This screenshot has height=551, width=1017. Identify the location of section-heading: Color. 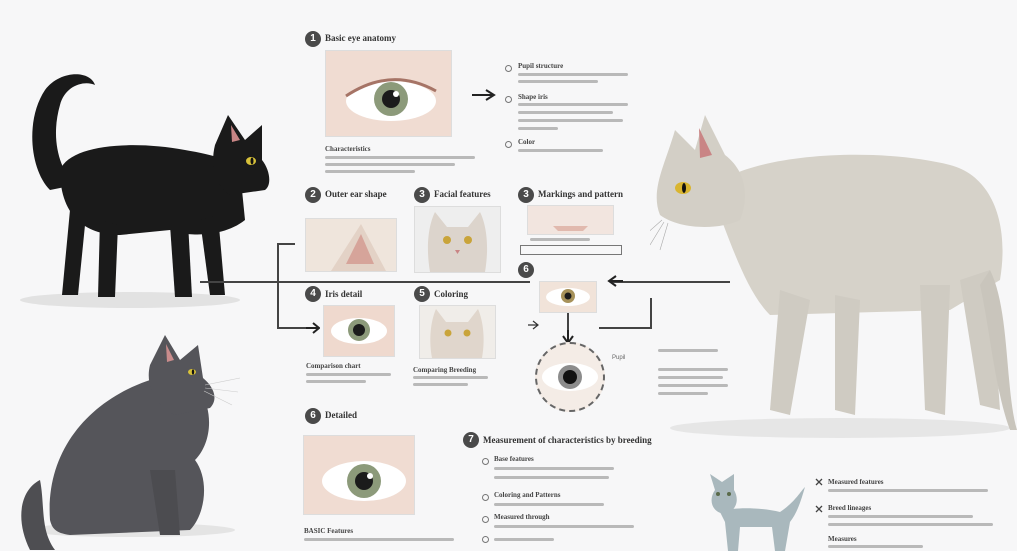
(527, 142).